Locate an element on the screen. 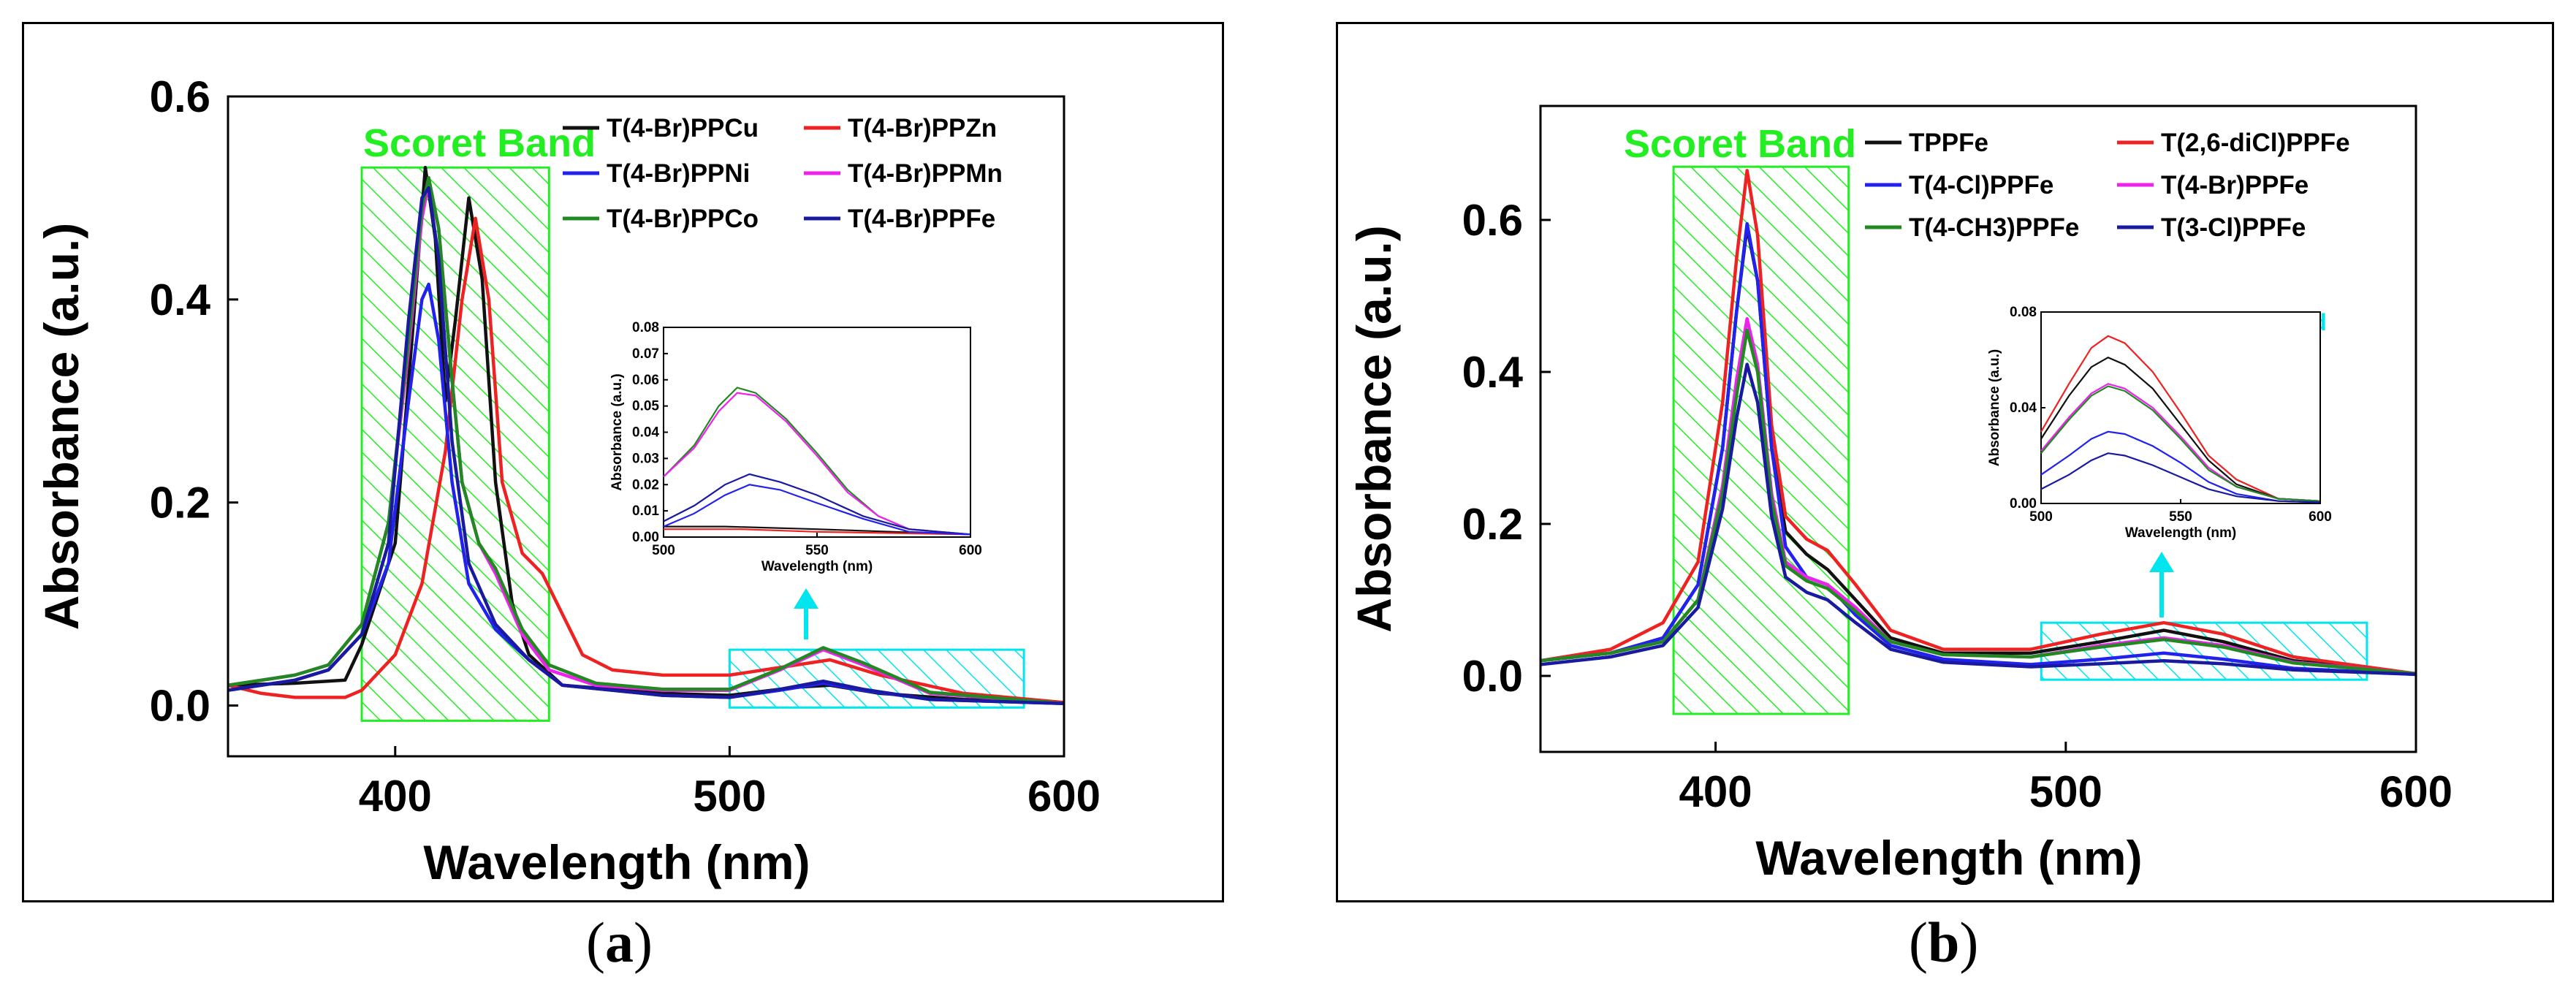 The width and height of the screenshot is (2576, 1004). inset-y-tick-label-a-7: 0.07 is located at coordinates (645, 354).